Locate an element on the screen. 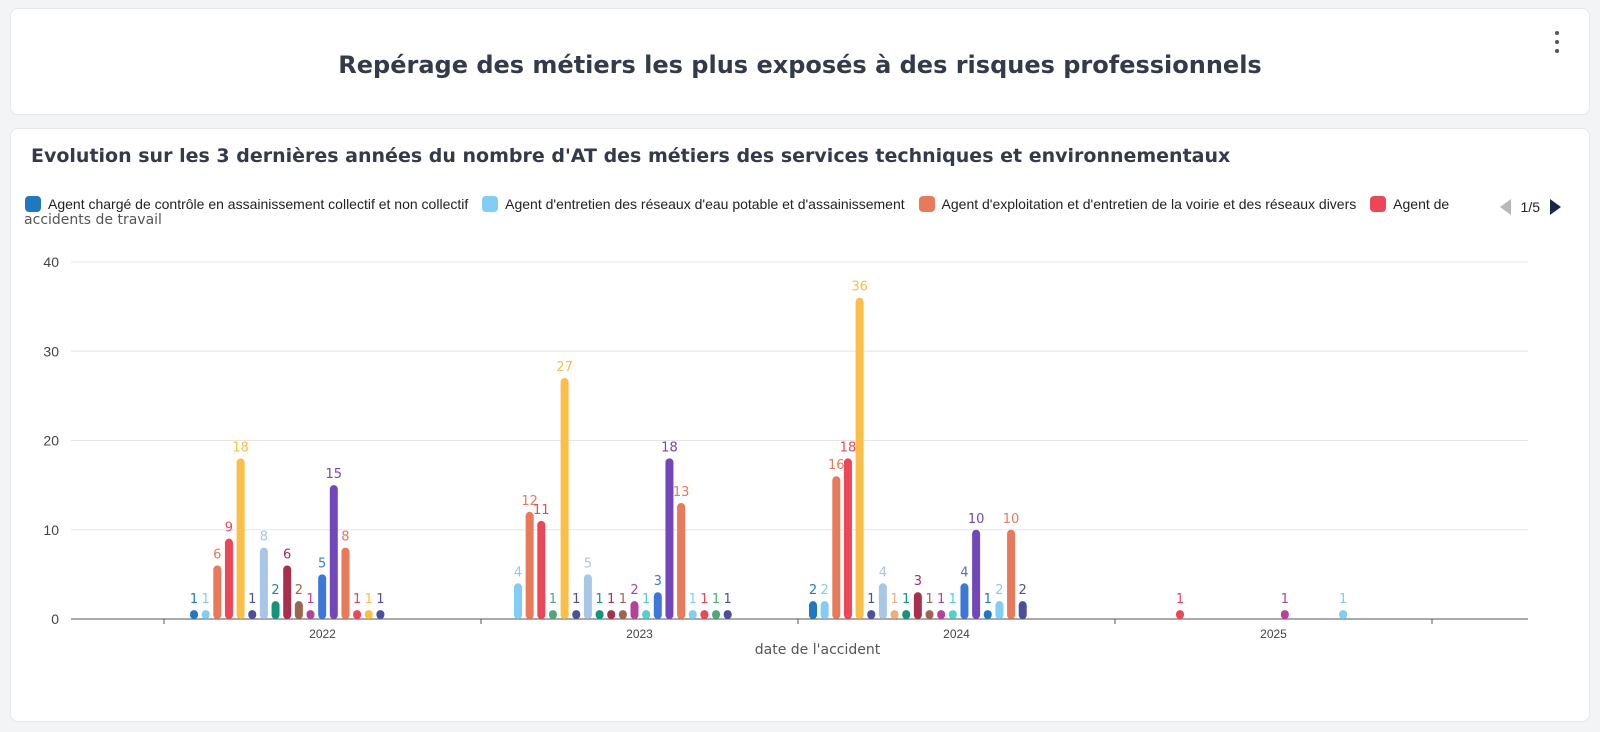 The width and height of the screenshot is (1600, 732). x-tick-label: 2022 is located at coordinates (322, 634).